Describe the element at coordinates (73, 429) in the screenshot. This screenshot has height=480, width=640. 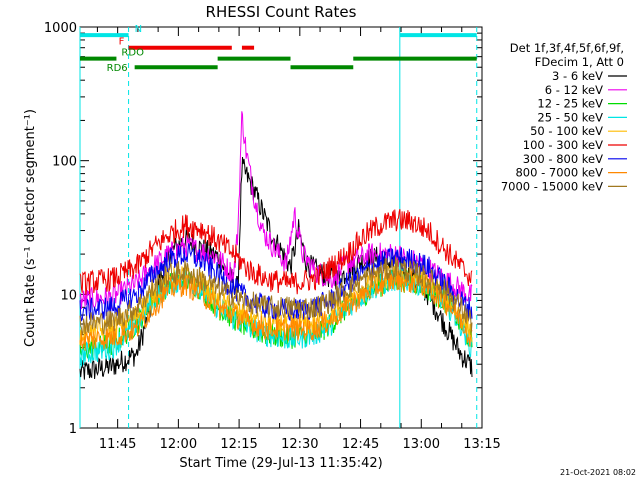
I see `y-tick-label: 1` at that location.